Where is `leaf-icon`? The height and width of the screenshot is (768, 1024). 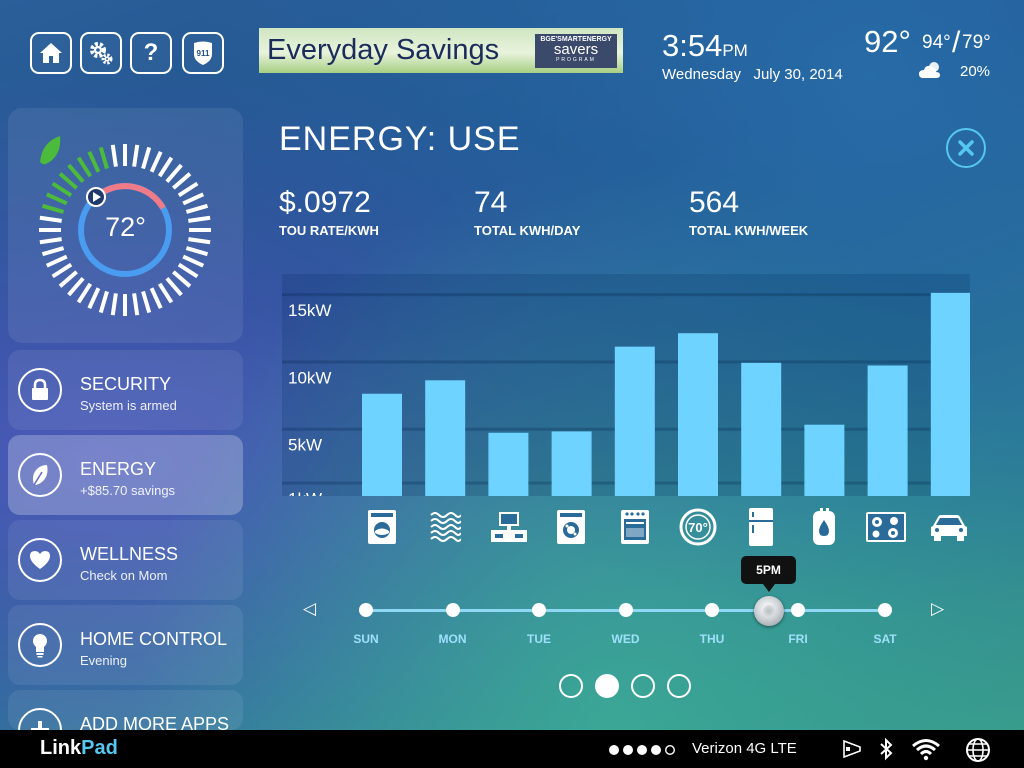 leaf-icon is located at coordinates (50, 150).